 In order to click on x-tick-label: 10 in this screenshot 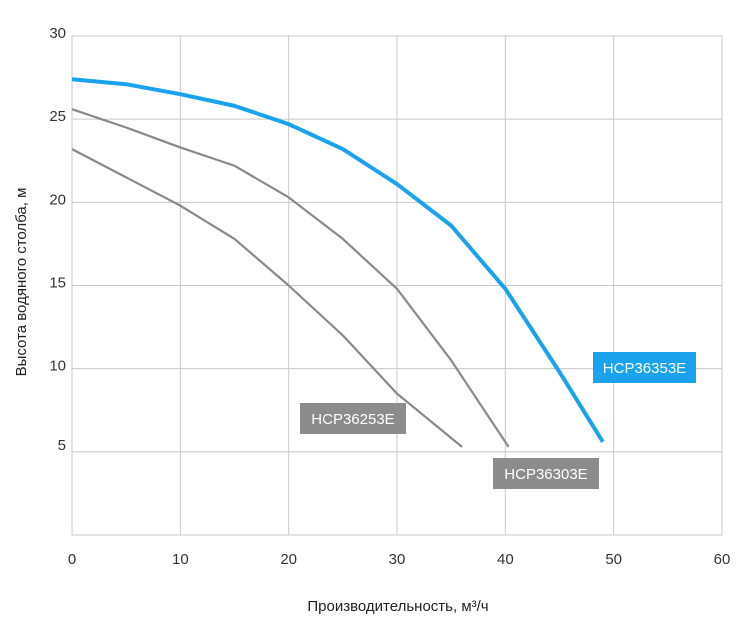, I will do `click(180, 559)`.